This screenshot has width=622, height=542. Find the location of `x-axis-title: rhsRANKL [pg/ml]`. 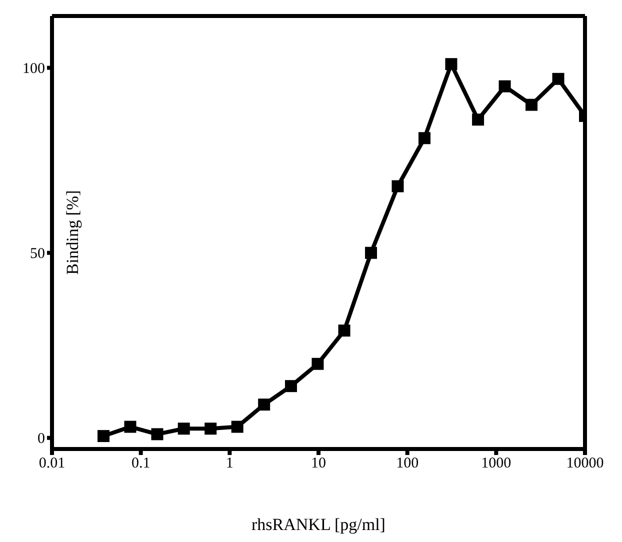

x-axis-title: rhsRANKL [pg/ml] is located at coordinates (319, 524).